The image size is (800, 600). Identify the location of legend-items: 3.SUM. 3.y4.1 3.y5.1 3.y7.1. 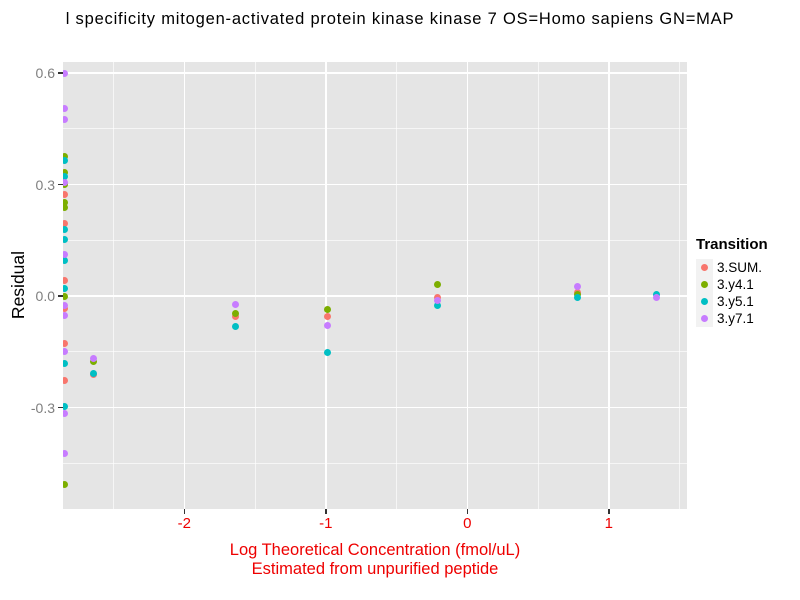
(748, 293).